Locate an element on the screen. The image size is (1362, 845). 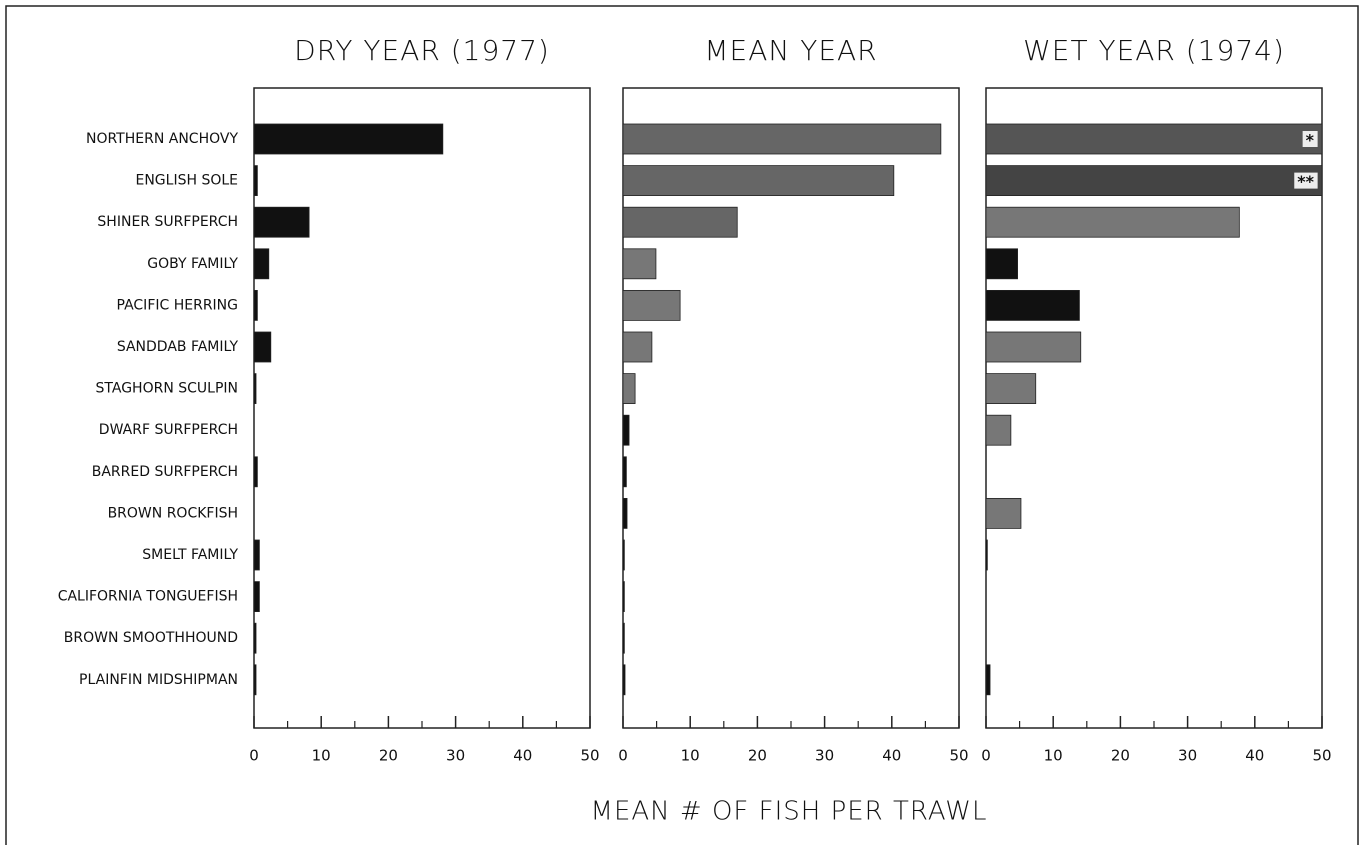
category-label: SANDDAB FAMILY is located at coordinates (178, 347).